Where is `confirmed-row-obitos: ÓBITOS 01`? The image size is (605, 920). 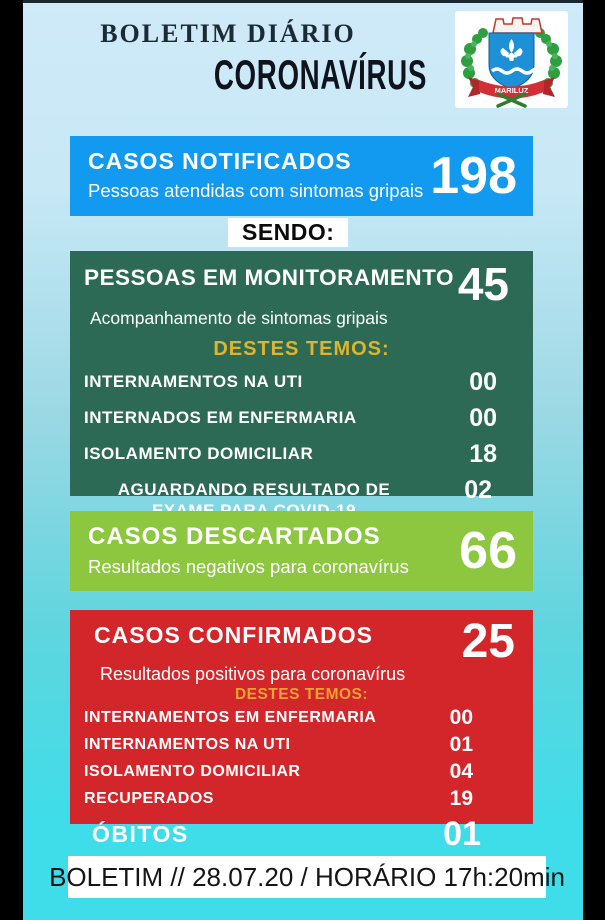
confirmed-row-obitos: ÓBITOS 01 is located at coordinates (301, 834).